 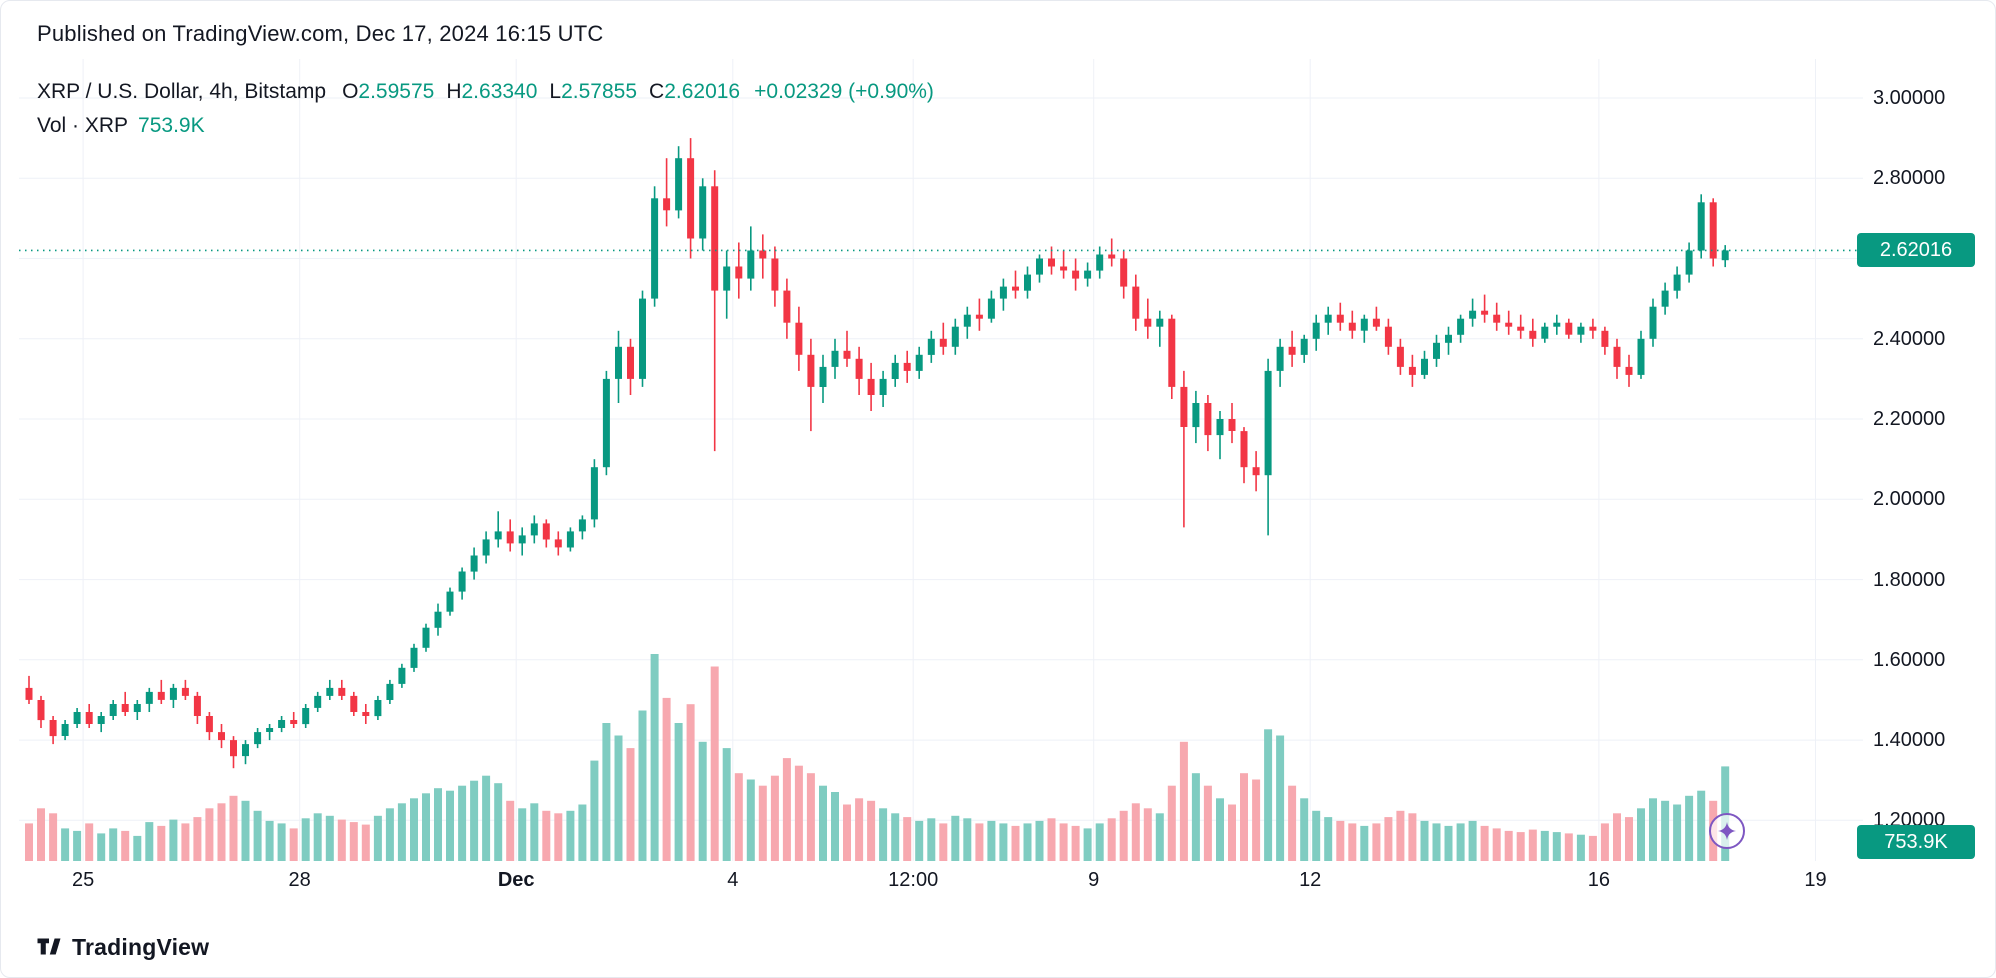 I want to click on price-axis-label: 2.40000, so click(x=1909, y=338).